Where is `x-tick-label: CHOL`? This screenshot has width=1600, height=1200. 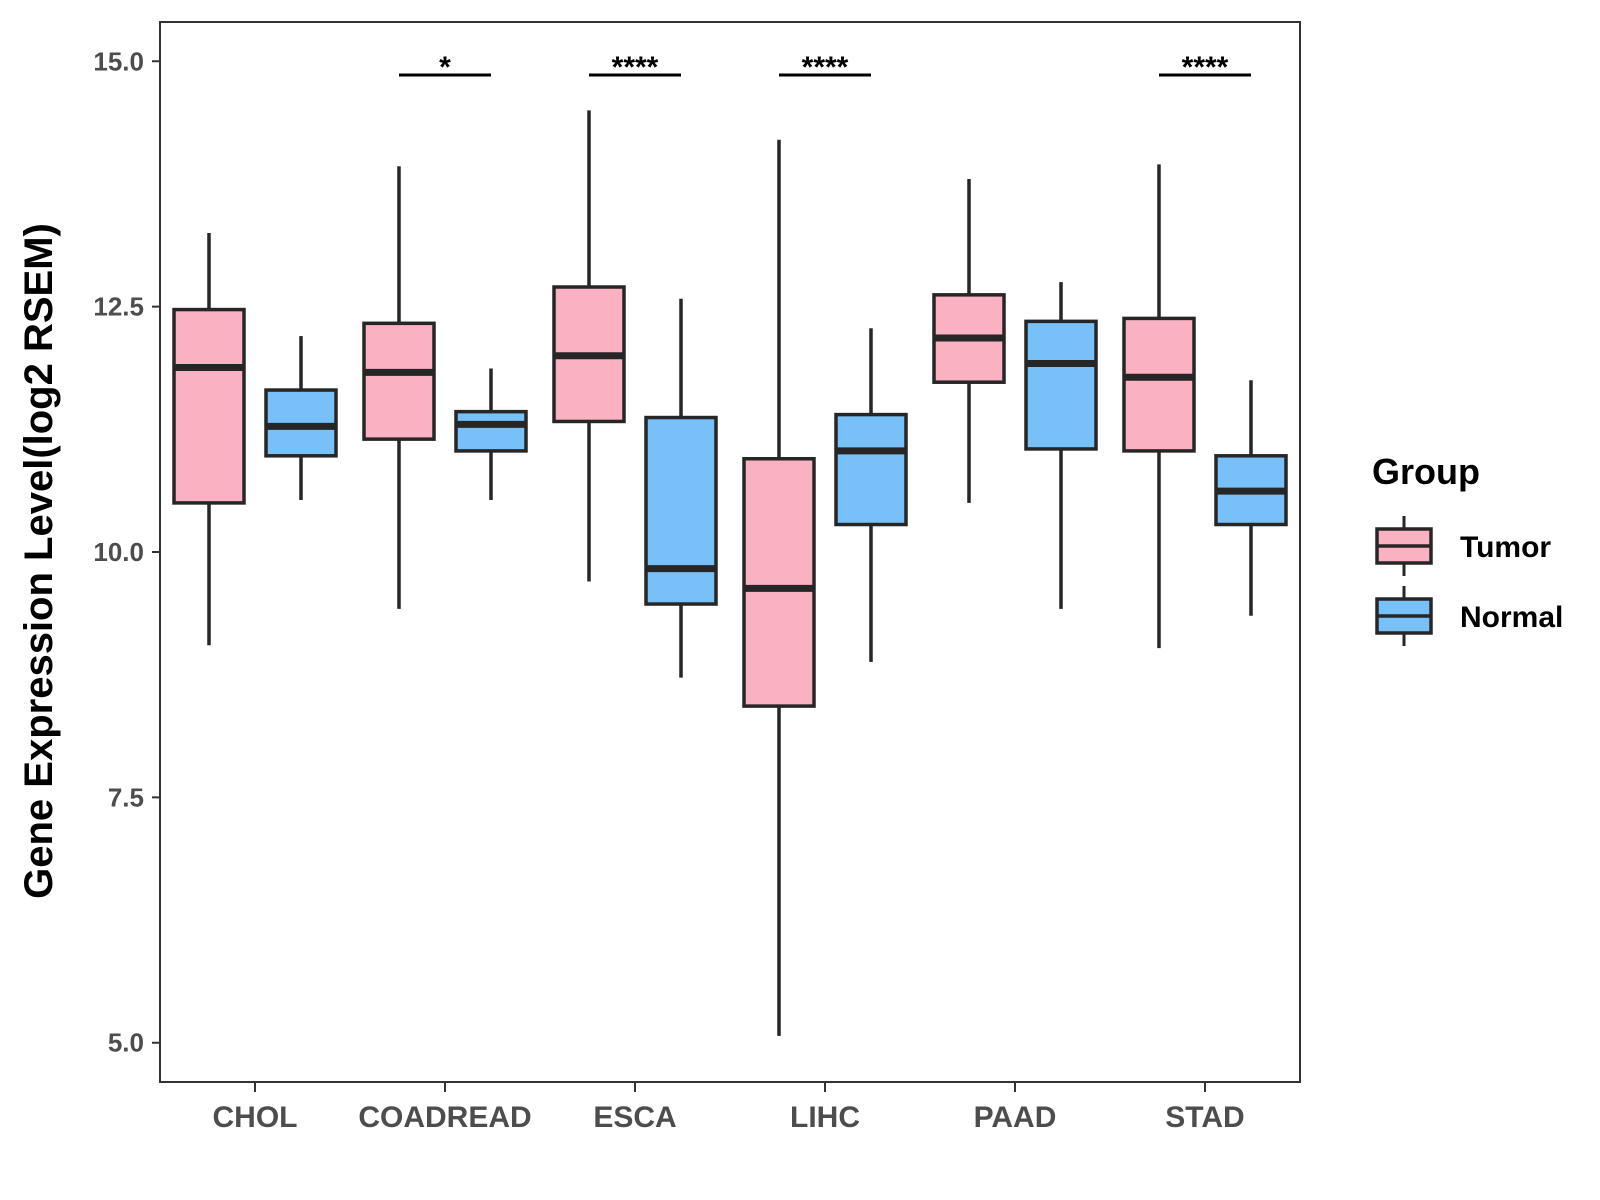 x-tick-label: CHOL is located at coordinates (255, 1117).